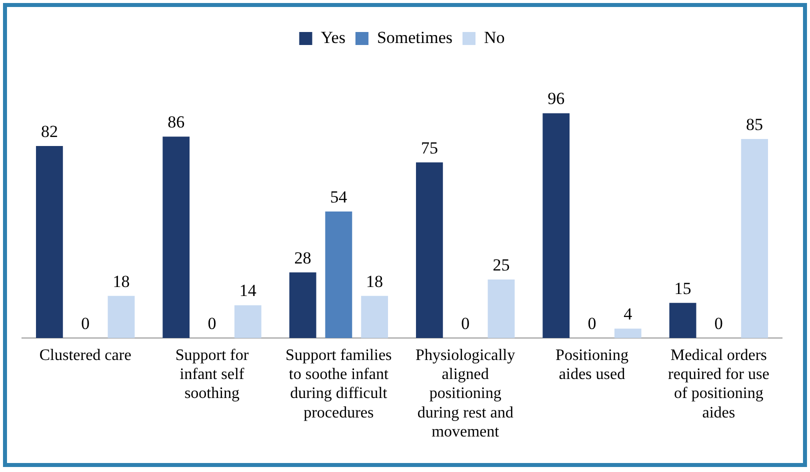 The image size is (810, 472). What do you see at coordinates (494, 37) in the screenshot?
I see `legend-label: No` at bounding box center [494, 37].